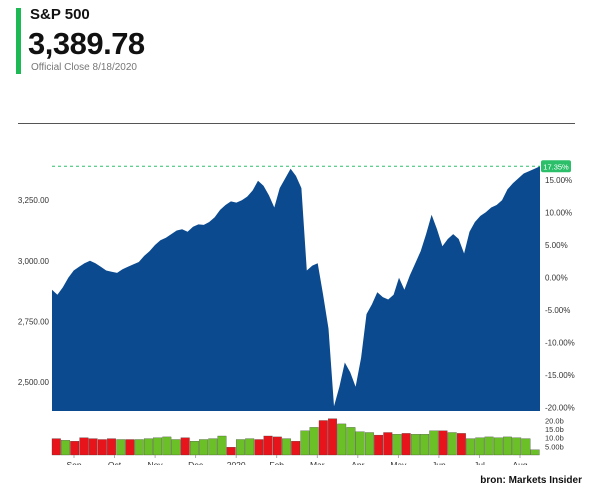 This screenshot has height=491, width=600. I want to click on percent-tick-label: 0.00%, so click(556, 278).